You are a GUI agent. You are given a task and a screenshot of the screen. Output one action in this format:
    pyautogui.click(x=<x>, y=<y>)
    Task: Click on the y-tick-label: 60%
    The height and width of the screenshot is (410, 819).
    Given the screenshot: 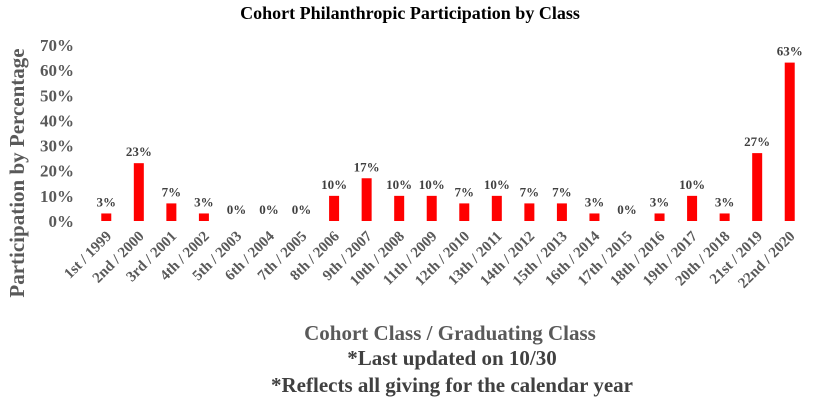 What is the action you would take?
    pyautogui.click(x=57, y=70)
    